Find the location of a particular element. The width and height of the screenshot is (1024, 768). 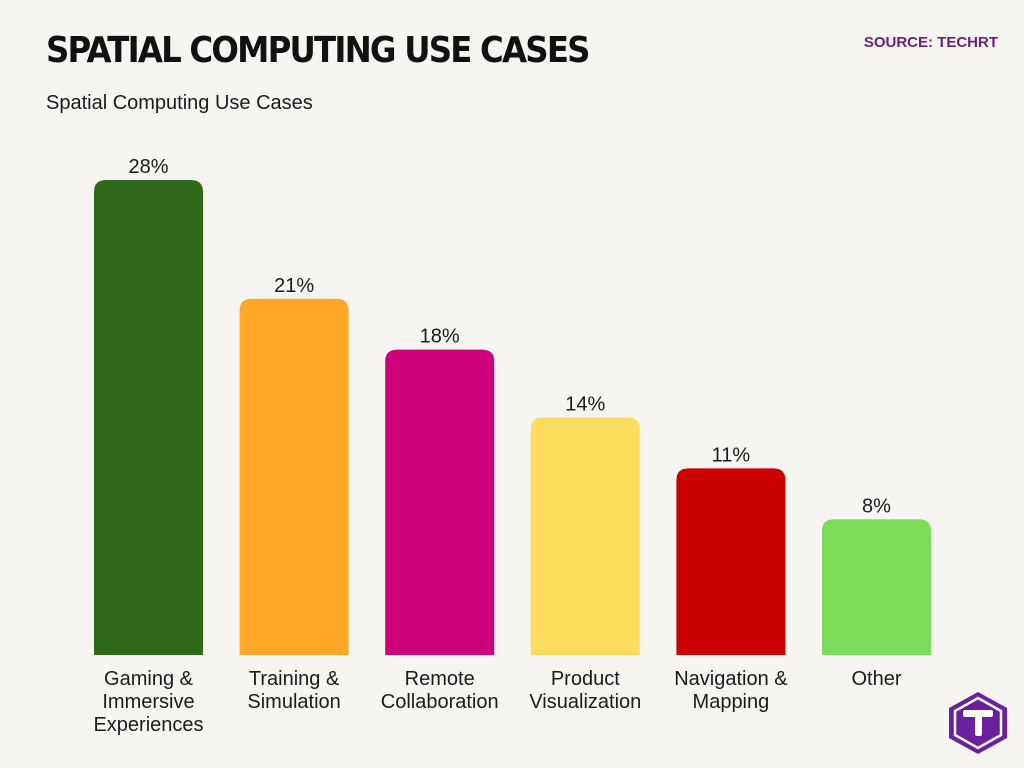

category-label-product-visualization: Product Visualization is located at coordinates (585, 690).